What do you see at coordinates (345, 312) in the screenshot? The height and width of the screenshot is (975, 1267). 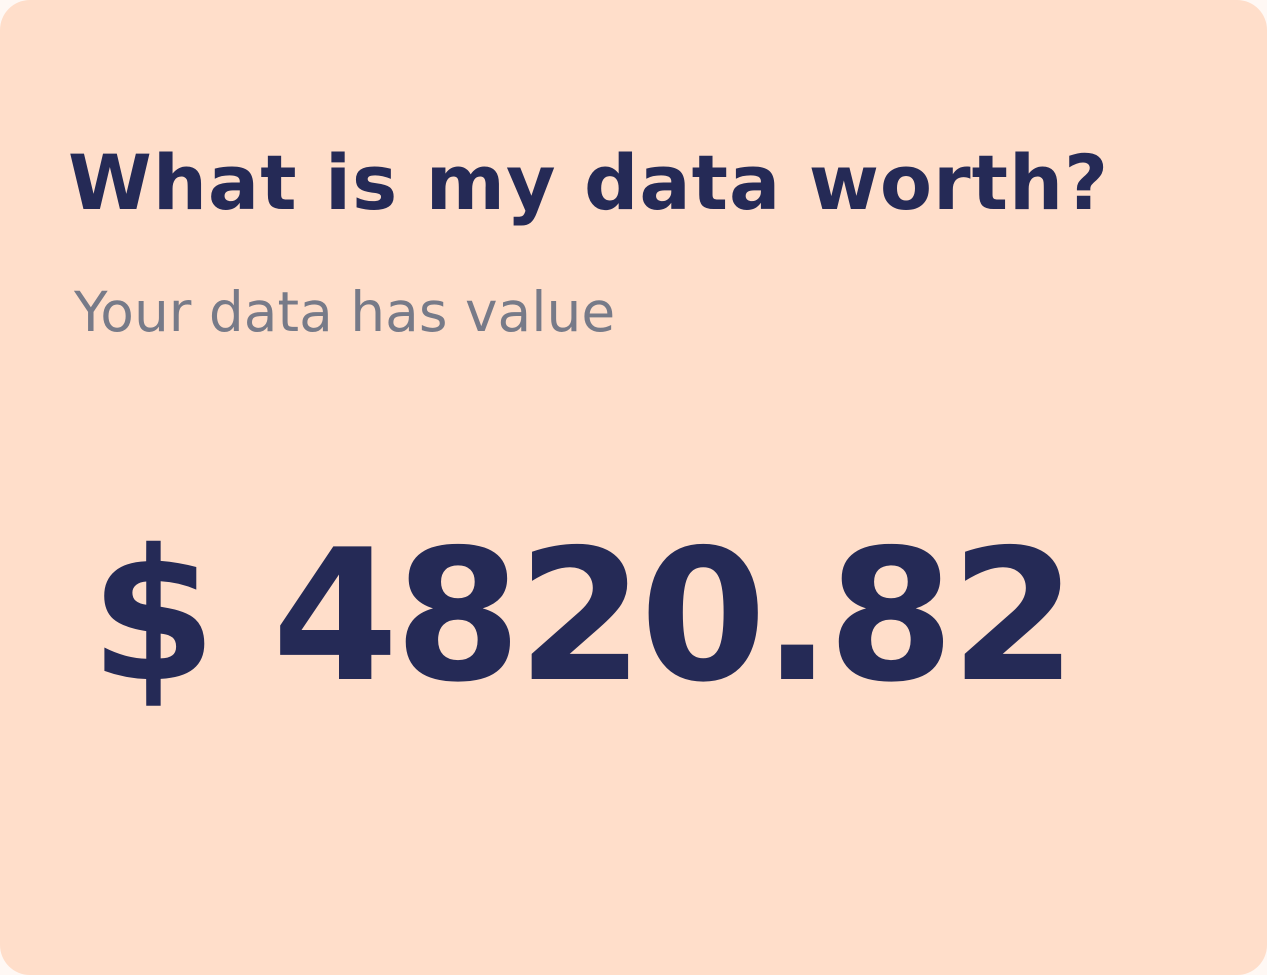 I see `card-subtitle: Your data has value` at bounding box center [345, 312].